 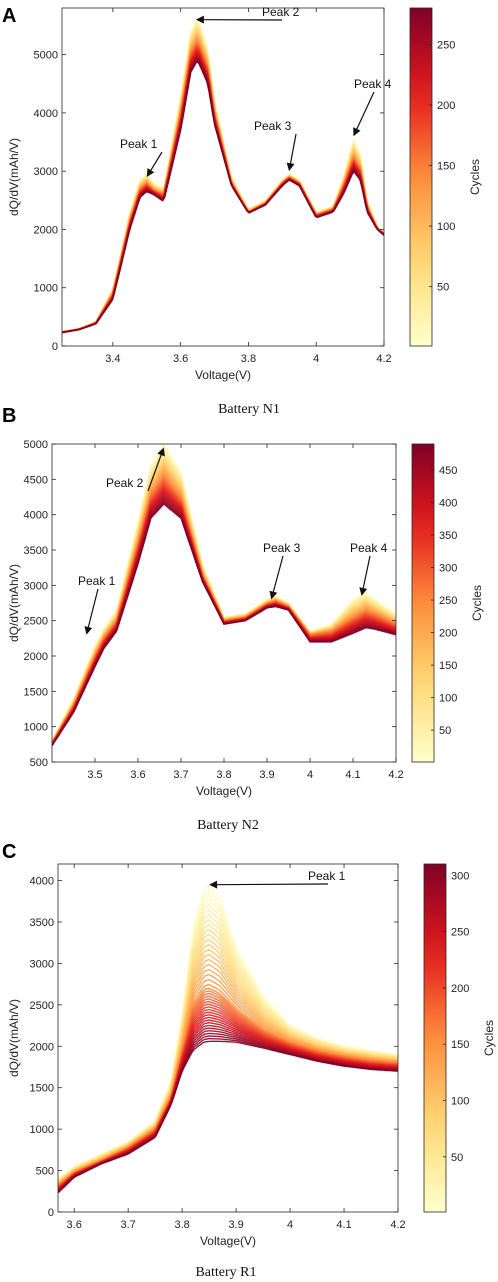 What do you see at coordinates (448, 471) in the screenshot?
I see `colorbar-tick-label: 450` at bounding box center [448, 471].